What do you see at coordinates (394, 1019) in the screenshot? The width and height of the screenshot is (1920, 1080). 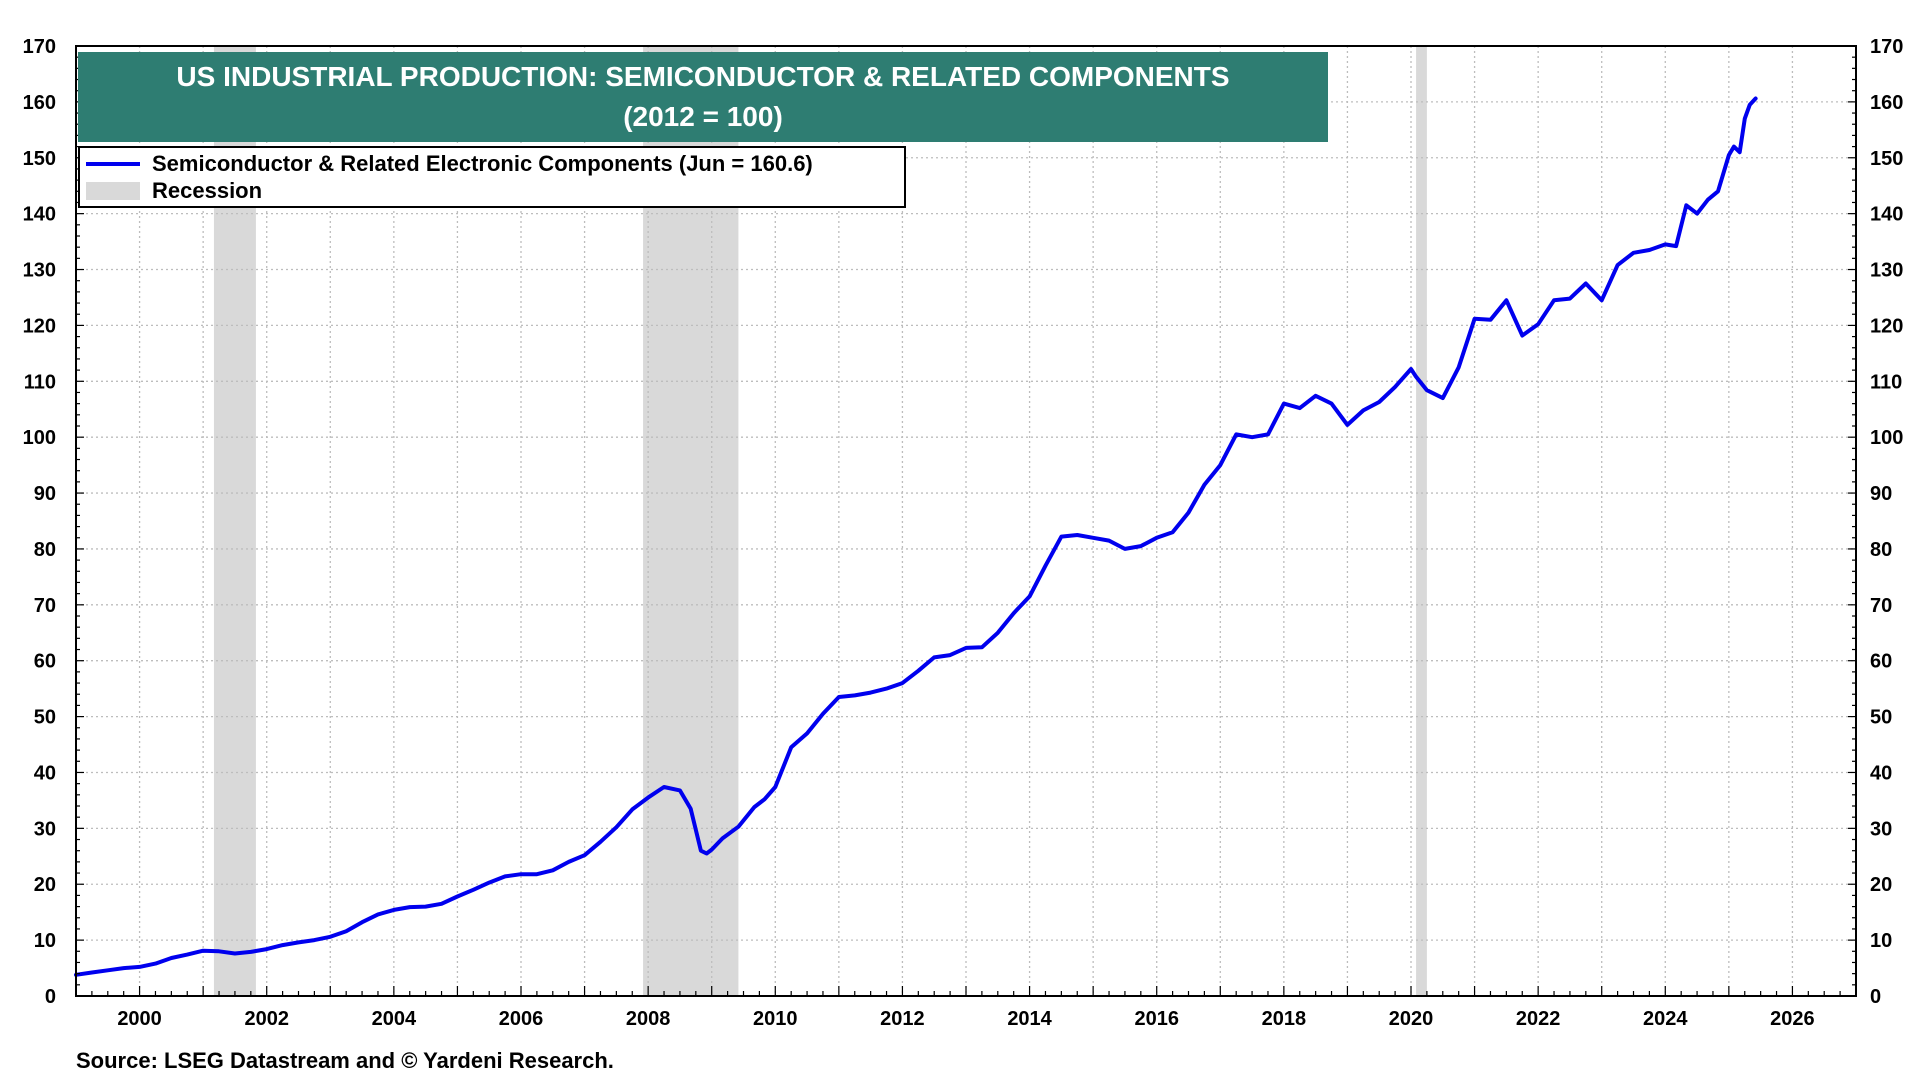 I see `x-tick-label: 2004` at bounding box center [394, 1019].